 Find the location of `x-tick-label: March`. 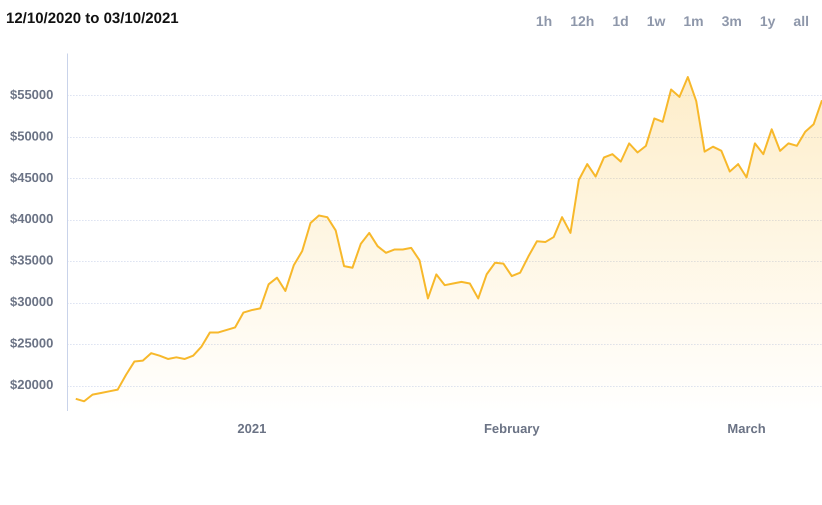

x-tick-label: March is located at coordinates (746, 428).